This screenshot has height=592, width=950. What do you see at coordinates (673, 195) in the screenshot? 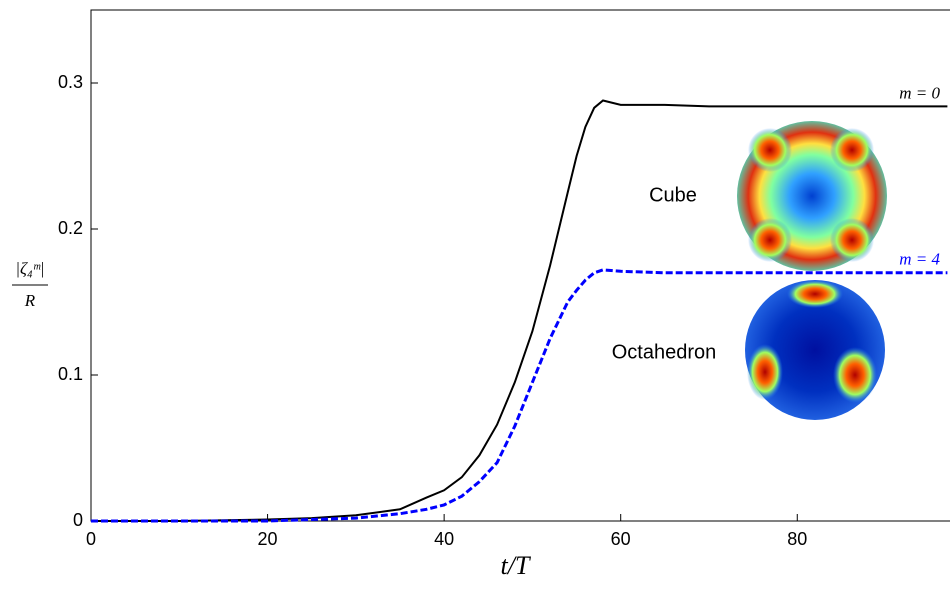
I see `annotation: Cube` at bounding box center [673, 195].